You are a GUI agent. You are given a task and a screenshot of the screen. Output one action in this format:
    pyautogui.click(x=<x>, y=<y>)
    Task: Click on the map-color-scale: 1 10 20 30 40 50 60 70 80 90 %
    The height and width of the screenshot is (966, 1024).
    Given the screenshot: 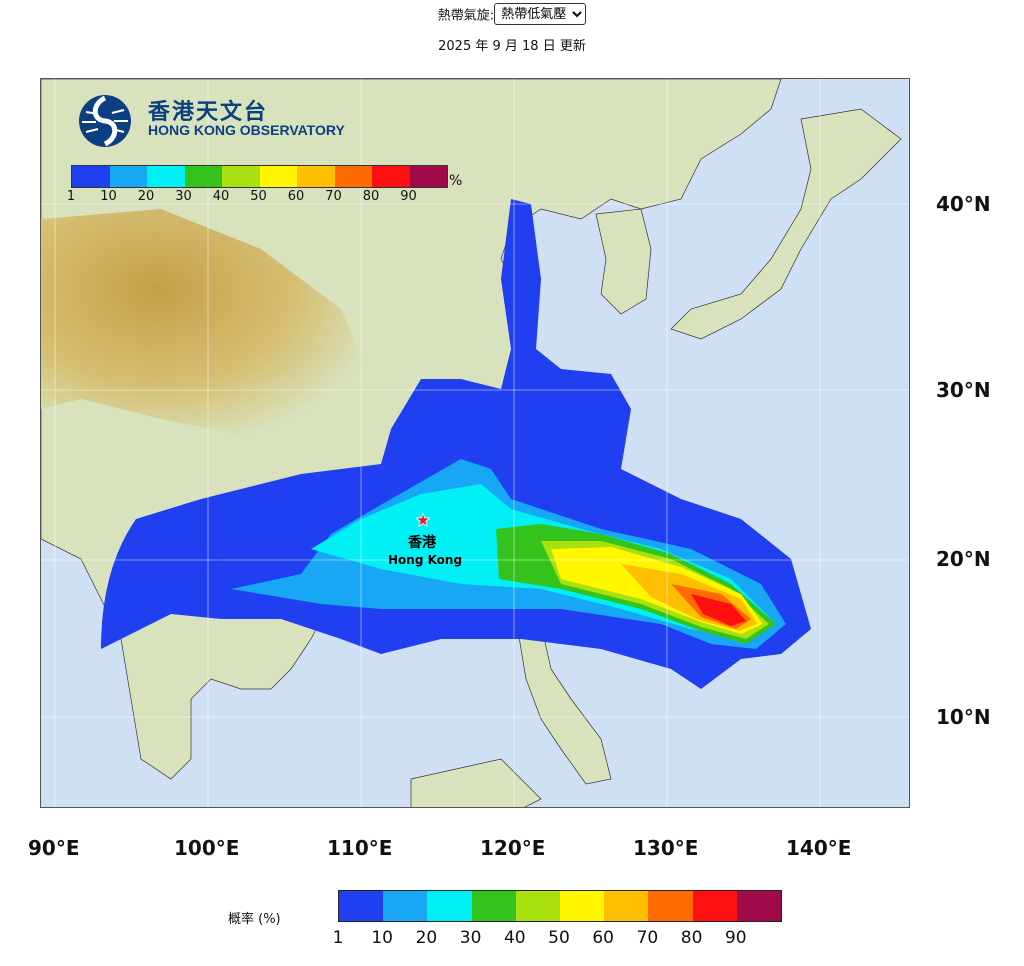 What is the action you would take?
    pyautogui.click(x=264, y=184)
    